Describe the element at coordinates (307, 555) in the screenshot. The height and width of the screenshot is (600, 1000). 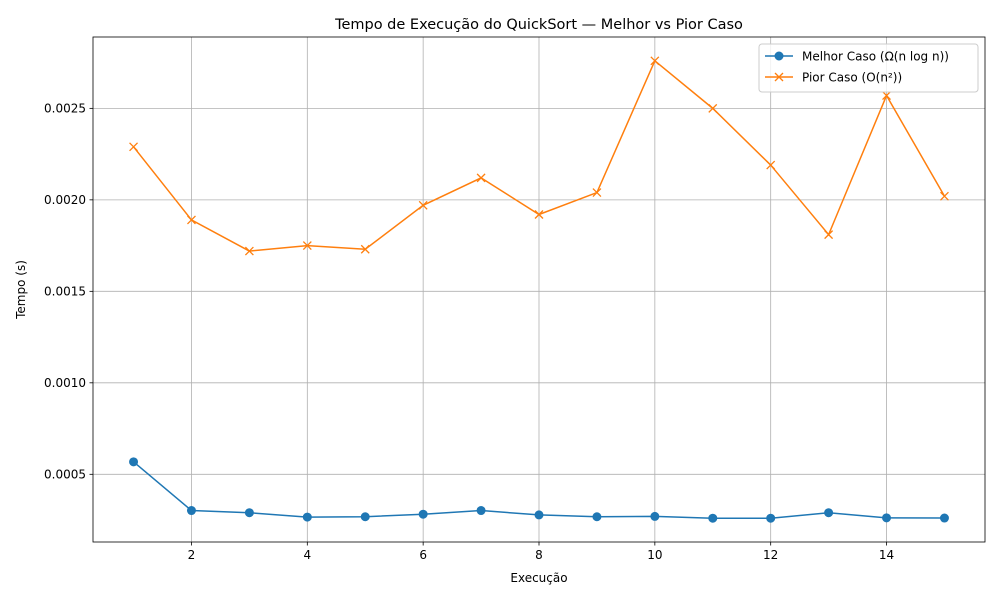
I see `x-tick-label: 4` at that location.